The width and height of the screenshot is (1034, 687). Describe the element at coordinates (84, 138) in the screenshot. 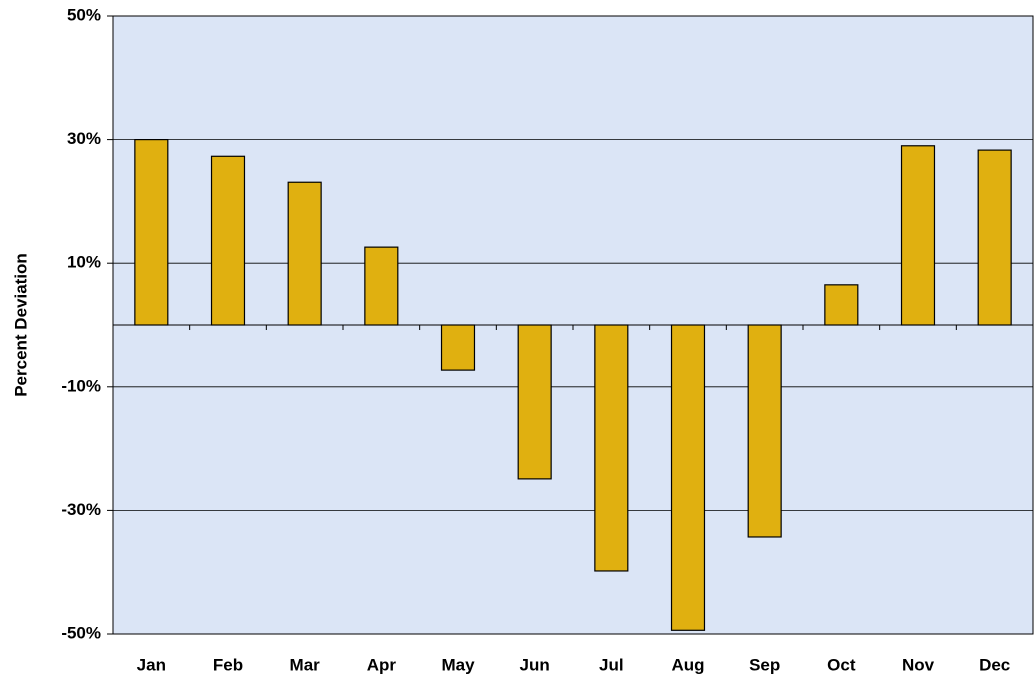

I see `y-tick-label: 30%` at that location.